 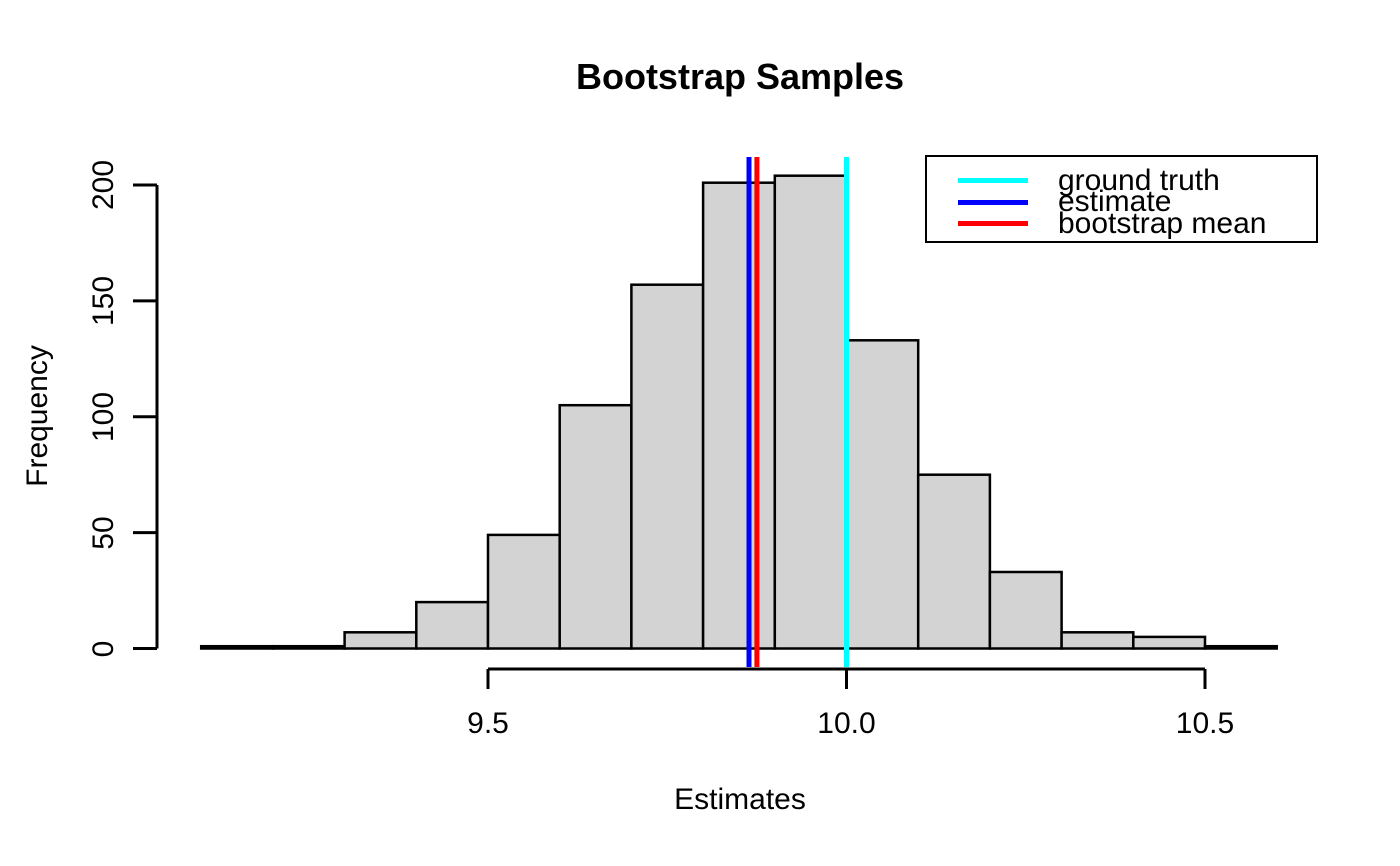 I want to click on legend-line-ground-truth, so click(x=993, y=180).